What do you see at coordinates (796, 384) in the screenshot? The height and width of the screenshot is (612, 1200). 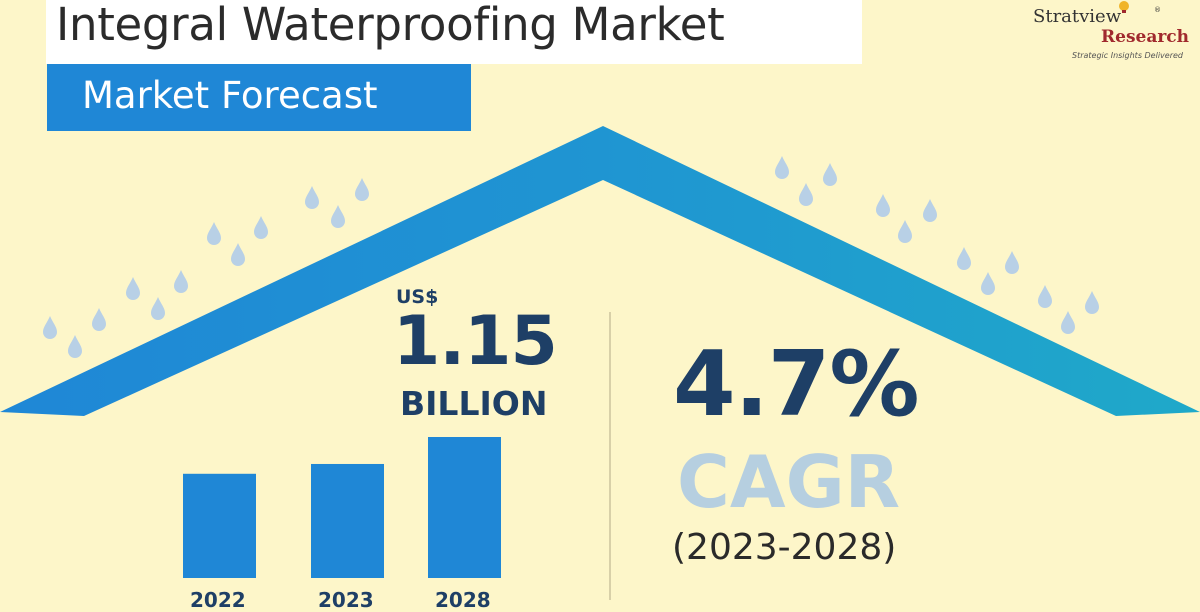 I see `cagr-value: 4.7%` at bounding box center [796, 384].